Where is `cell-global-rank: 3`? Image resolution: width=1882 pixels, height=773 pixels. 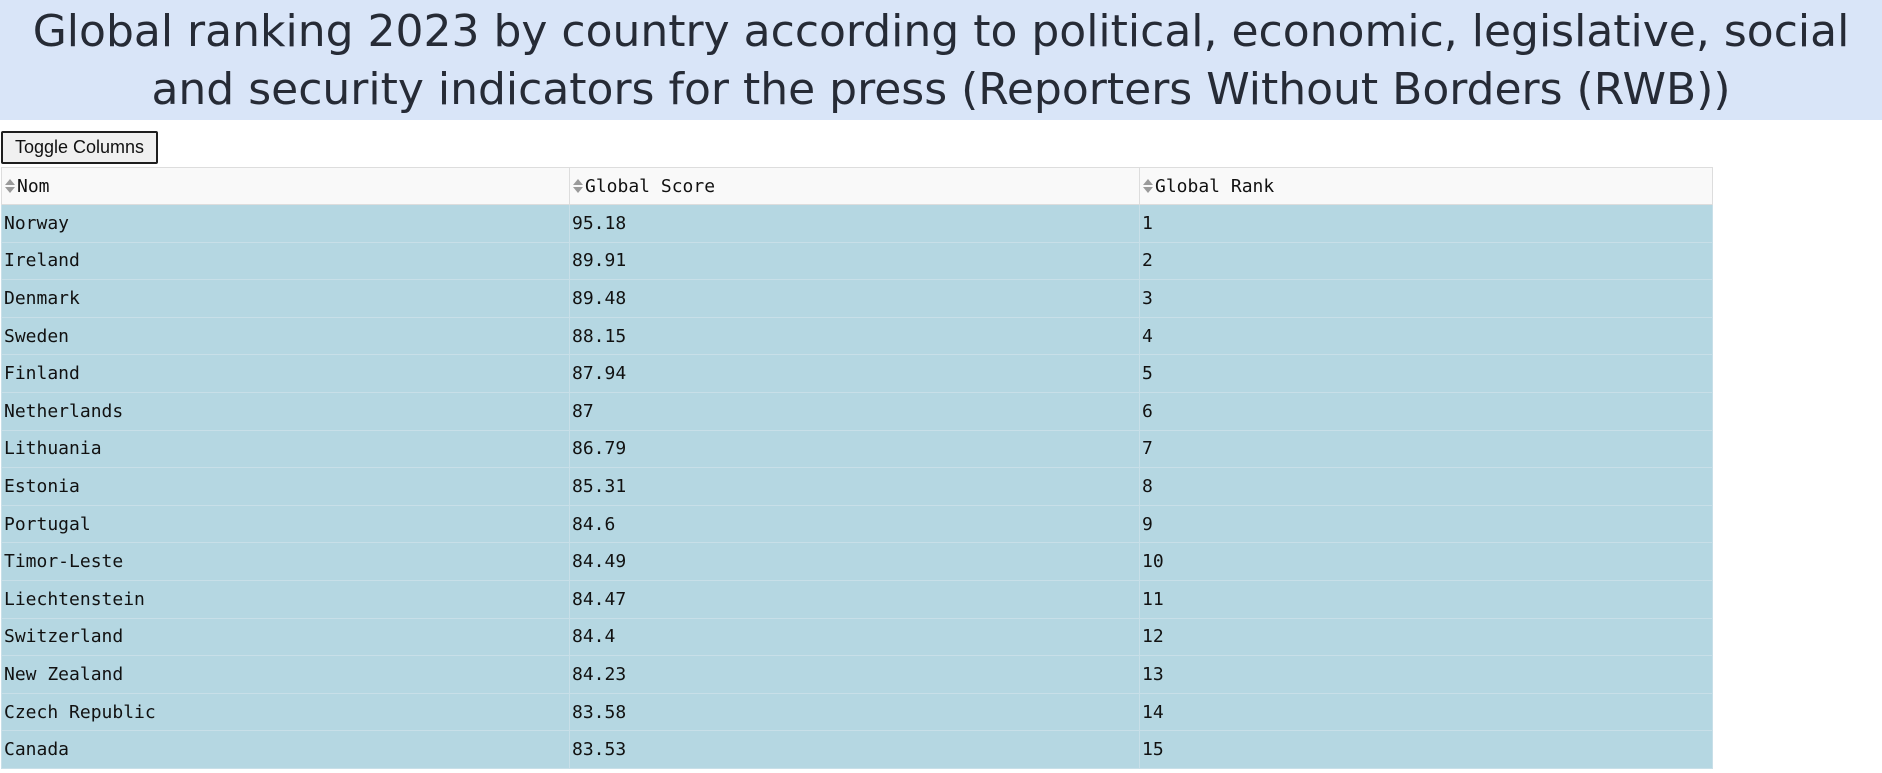 cell-global-rank: 3 is located at coordinates (1426, 298).